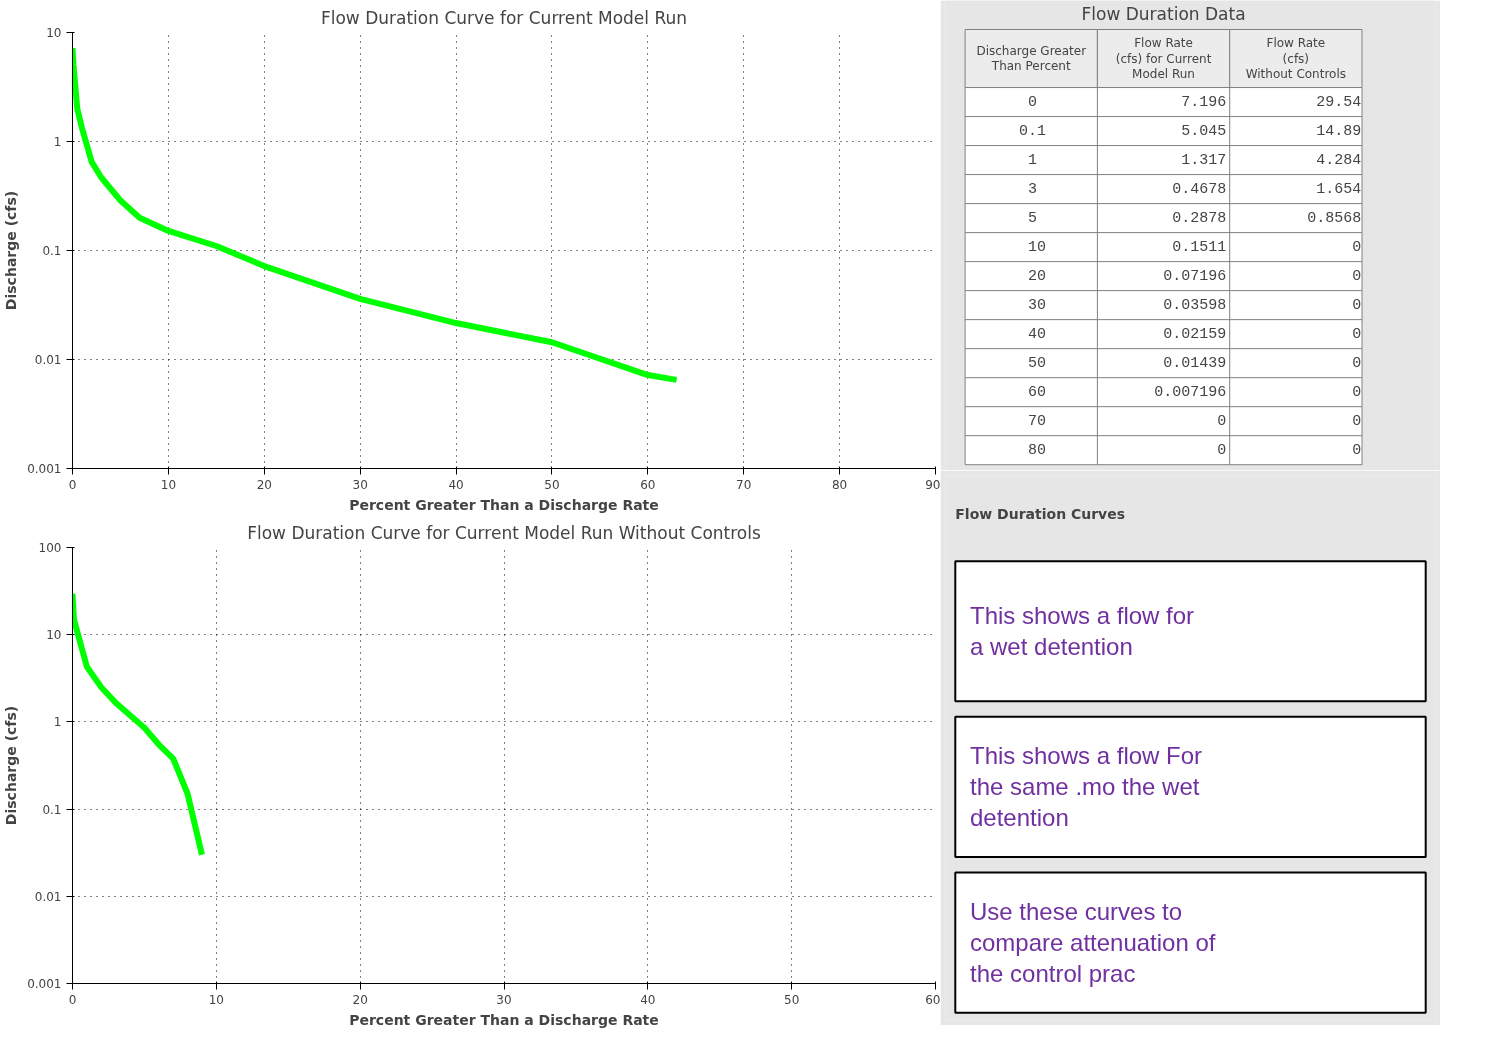  What do you see at coordinates (1040, 514) in the screenshot?
I see `text: Flow Duration Curves` at bounding box center [1040, 514].